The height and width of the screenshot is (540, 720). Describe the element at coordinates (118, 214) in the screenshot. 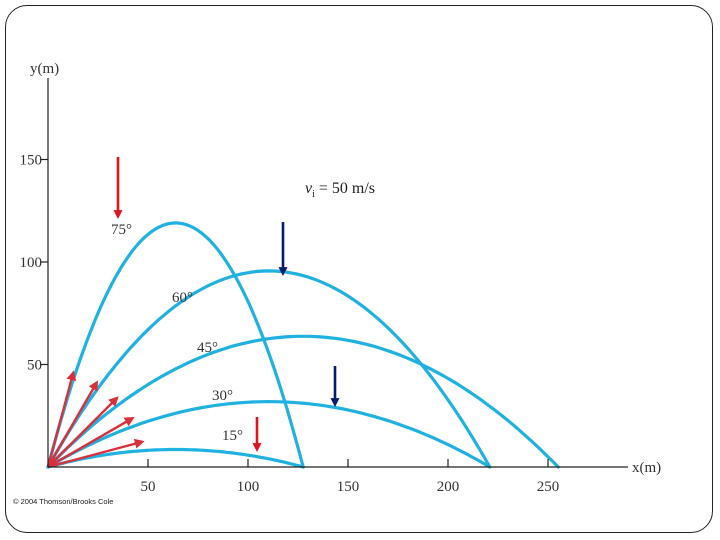

I see `pointer-arrow-75-peak-head` at that location.